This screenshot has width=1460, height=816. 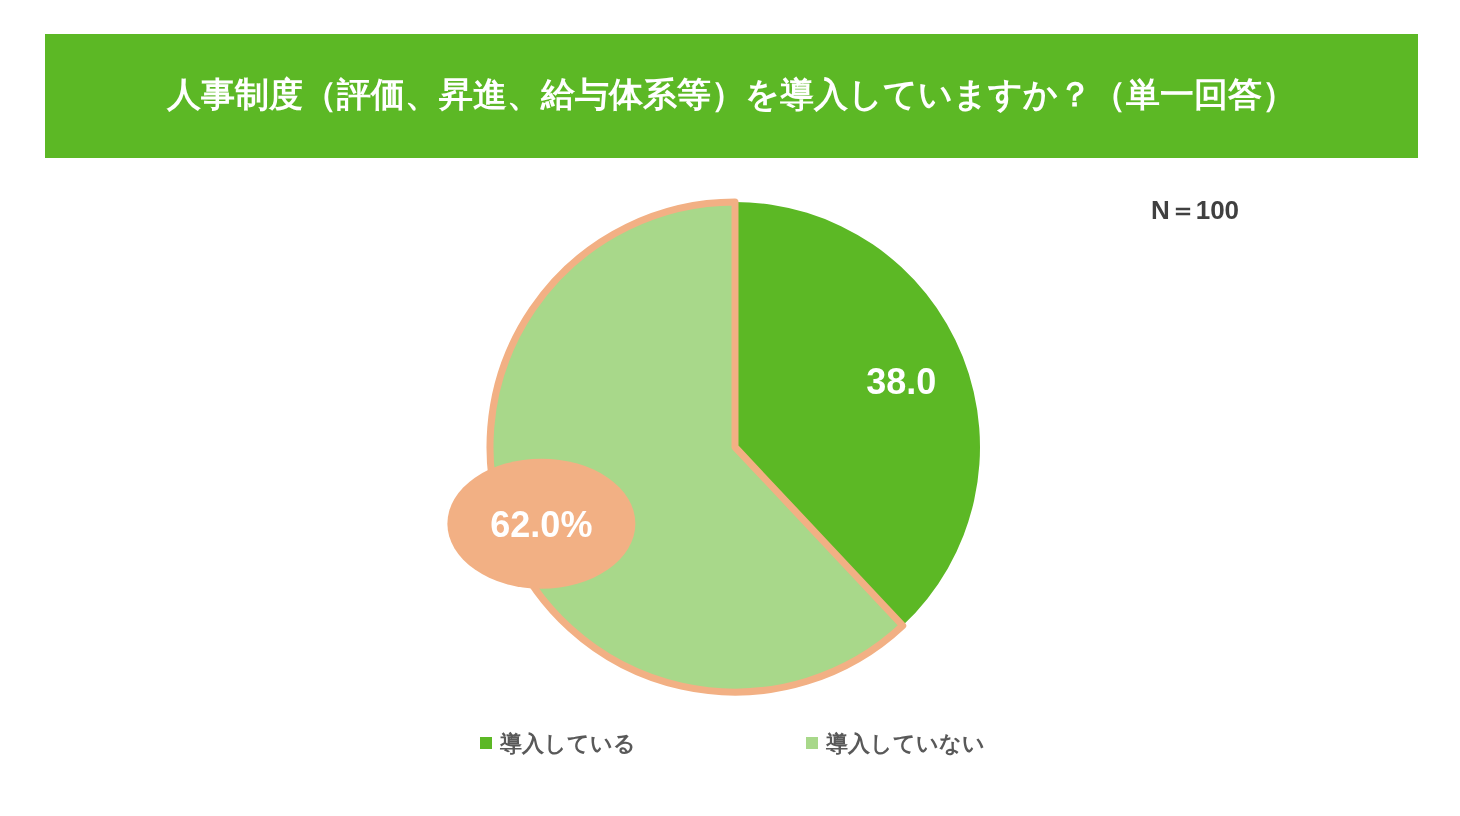 What do you see at coordinates (1195, 210) in the screenshot?
I see `text: N＝100` at bounding box center [1195, 210].